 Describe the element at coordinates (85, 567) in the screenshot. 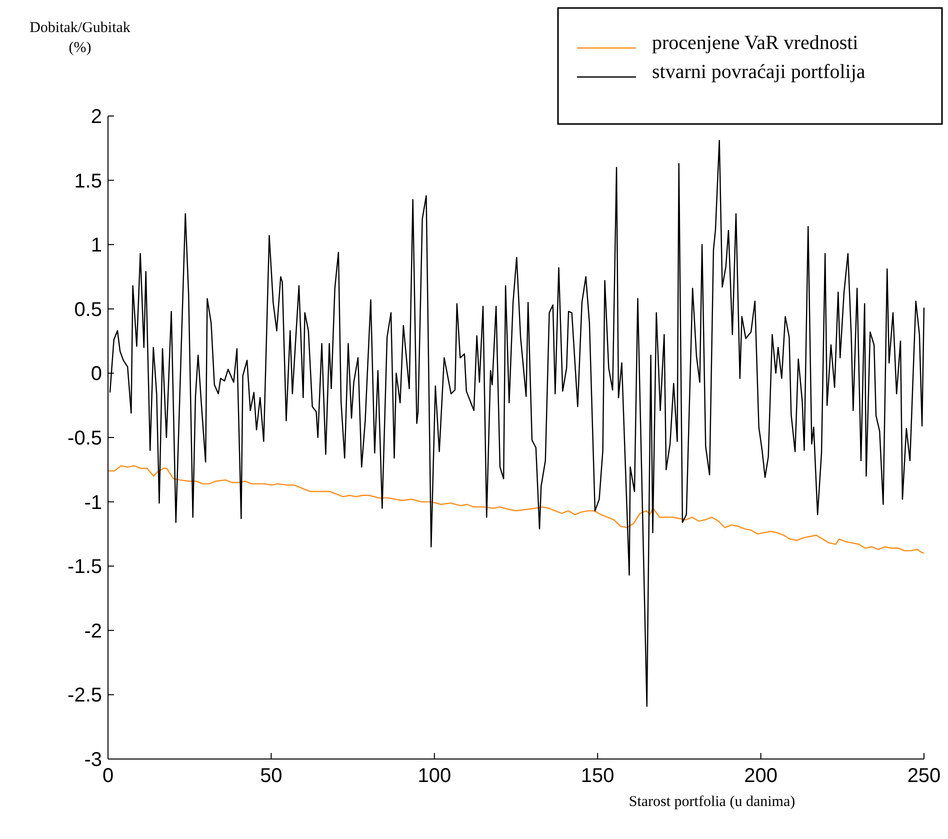

I see `y-tick-label: -1.5` at that location.